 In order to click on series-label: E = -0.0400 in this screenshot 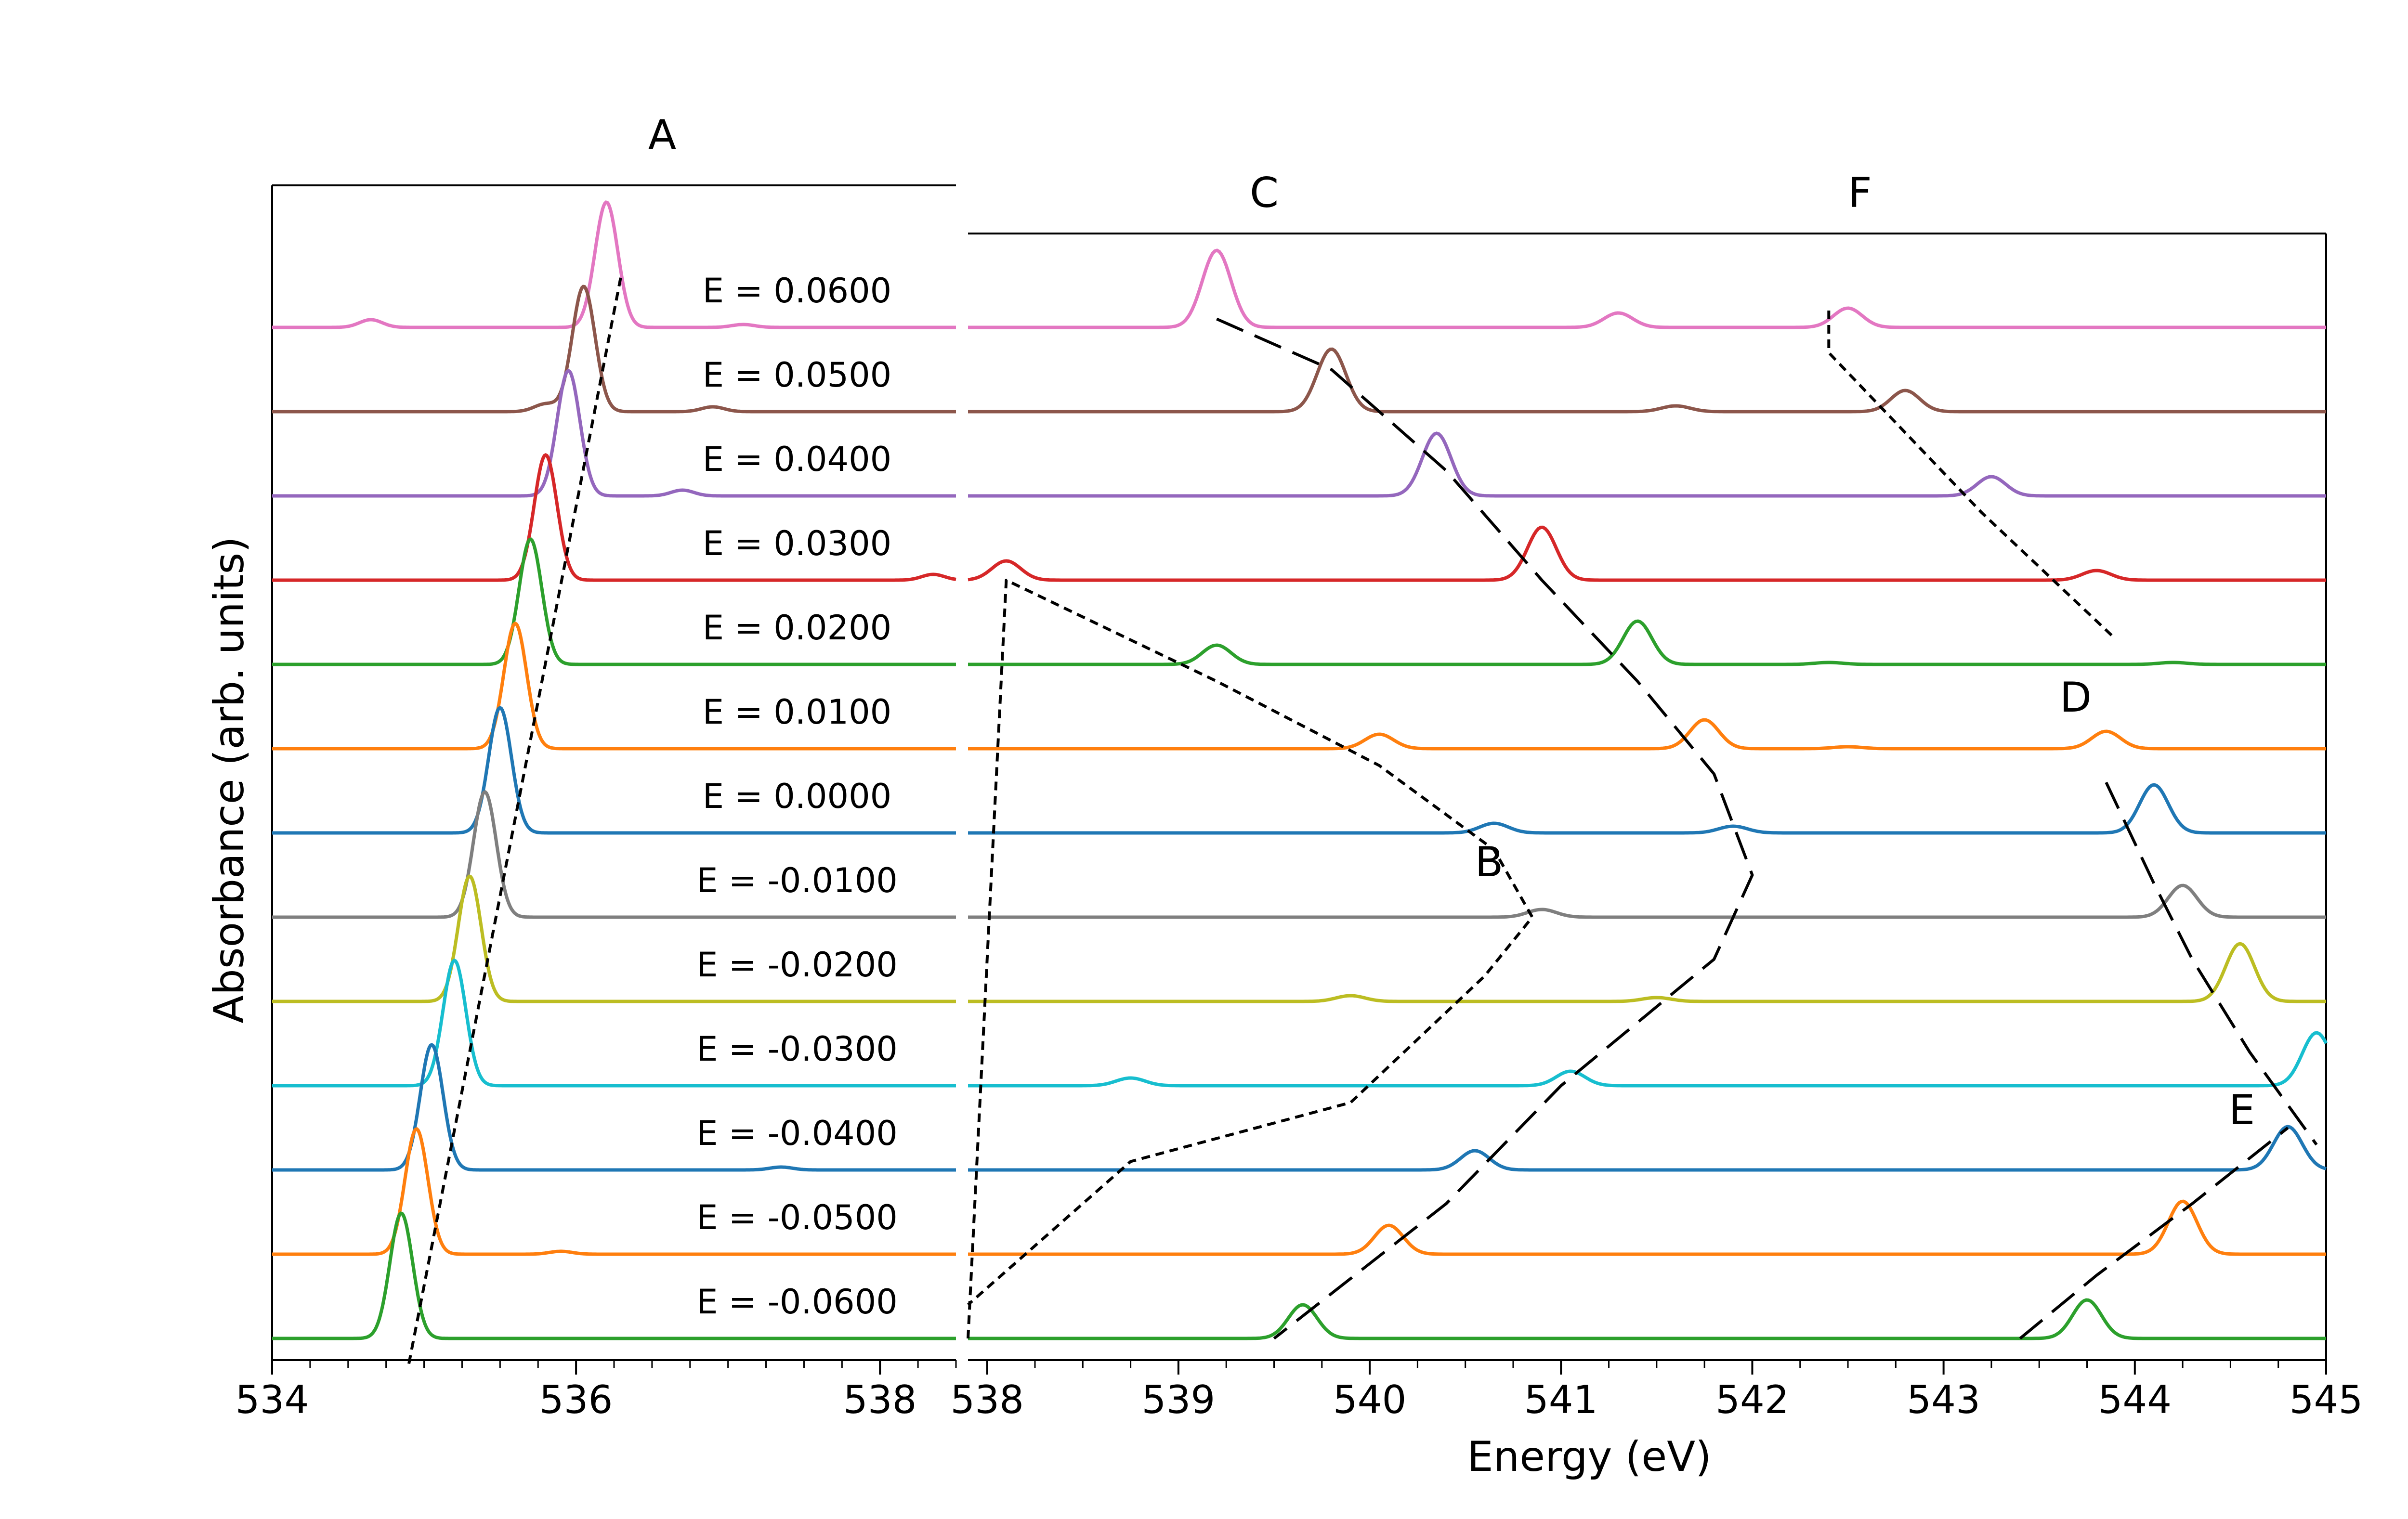, I will do `click(797, 1133)`.